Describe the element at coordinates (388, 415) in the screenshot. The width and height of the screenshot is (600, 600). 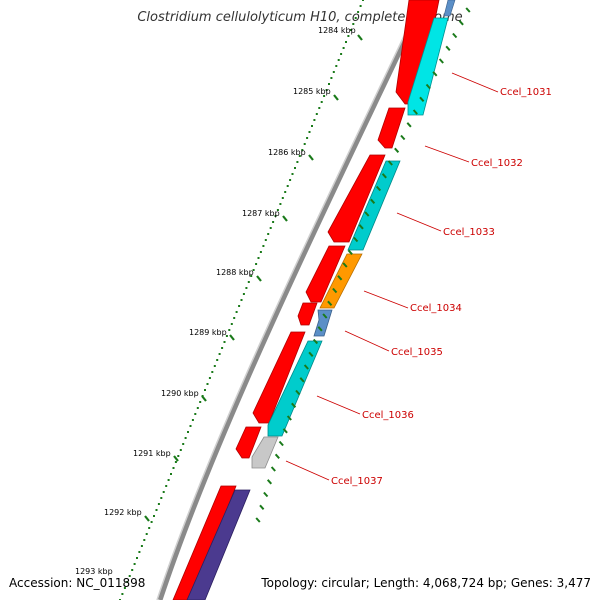
I see `gene-label-ccel-1036: Ccel_1036` at that location.